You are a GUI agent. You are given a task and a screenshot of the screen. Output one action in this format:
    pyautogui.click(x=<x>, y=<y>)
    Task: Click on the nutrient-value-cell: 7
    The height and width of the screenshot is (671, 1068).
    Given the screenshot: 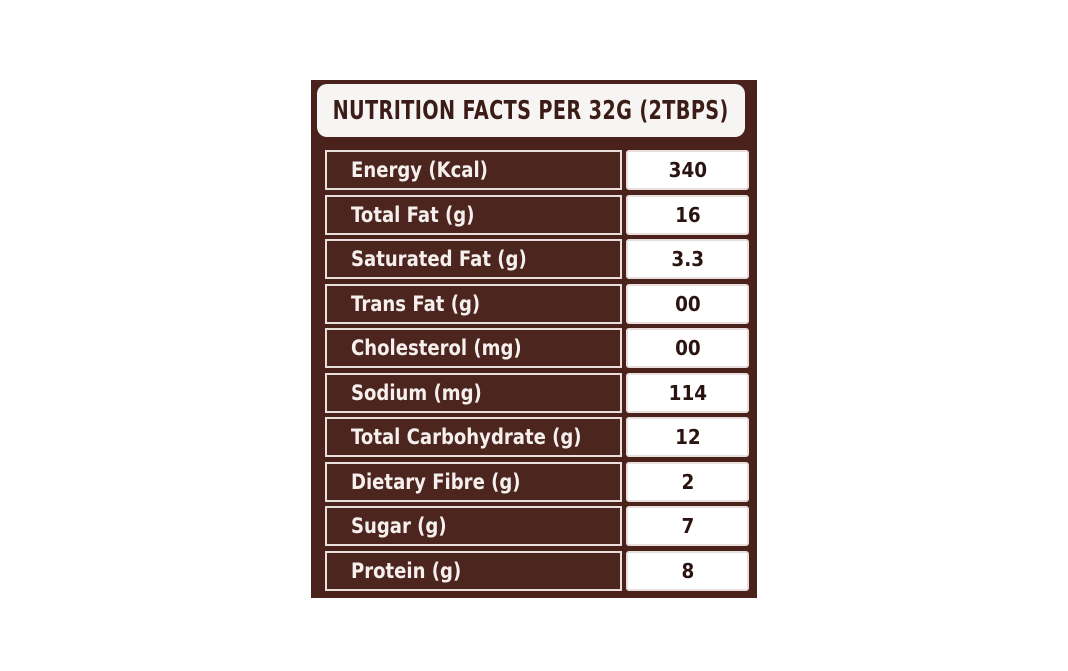 What is the action you would take?
    pyautogui.click(x=687, y=526)
    